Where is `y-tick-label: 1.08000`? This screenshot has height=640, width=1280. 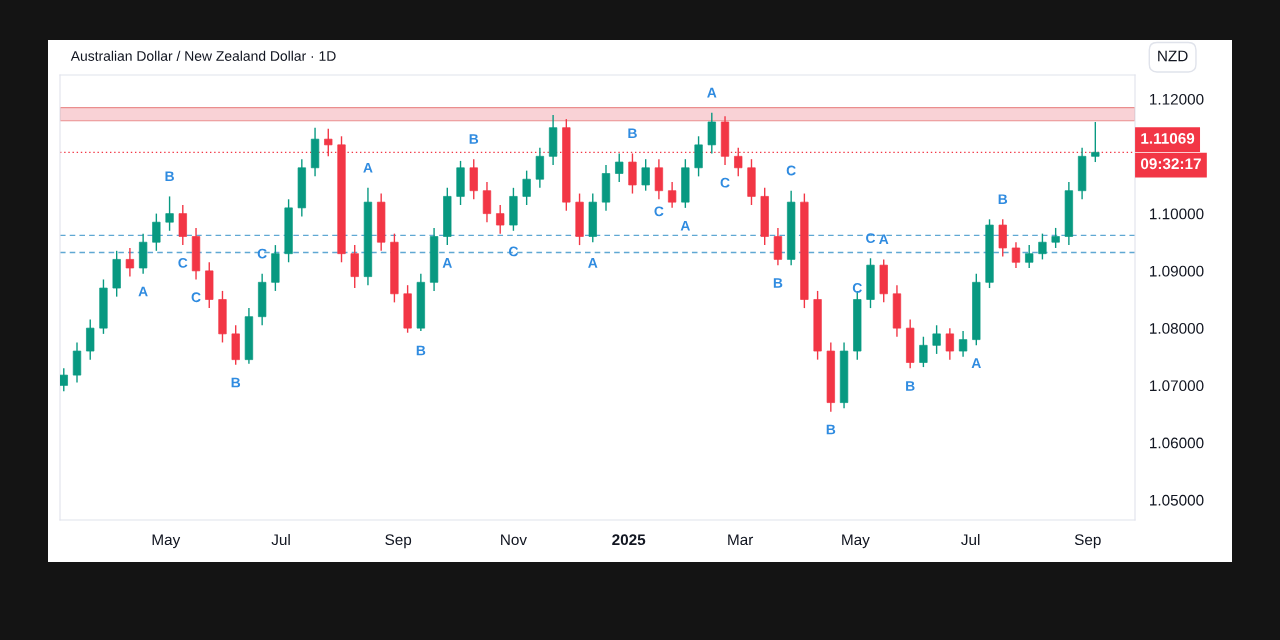
y-tick-label: 1.08000 is located at coordinates (1177, 328).